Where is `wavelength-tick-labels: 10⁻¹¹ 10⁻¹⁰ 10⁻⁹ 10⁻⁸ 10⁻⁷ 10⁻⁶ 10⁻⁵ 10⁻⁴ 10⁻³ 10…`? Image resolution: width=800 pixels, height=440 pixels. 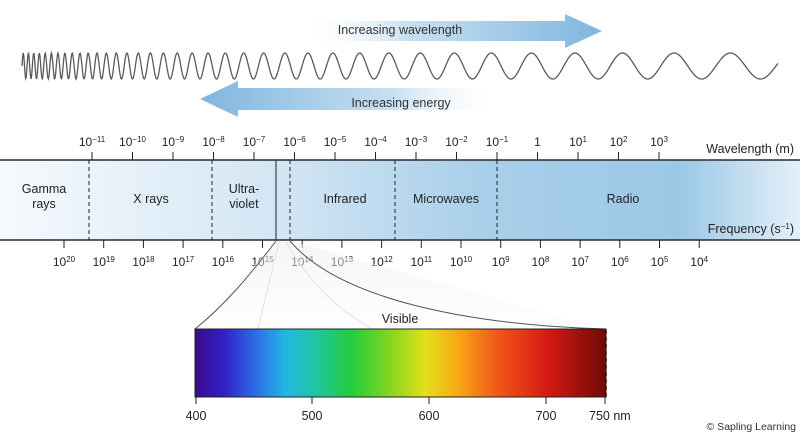
wavelength-tick-labels: 10⁻¹¹ 10⁻¹⁰ 10⁻⁹ 10⁻⁸ 10⁻⁷ 10⁻⁶ 10⁻⁵ 10⁻⁴ 10⁻³ 10… is located at coordinates (373, 147).